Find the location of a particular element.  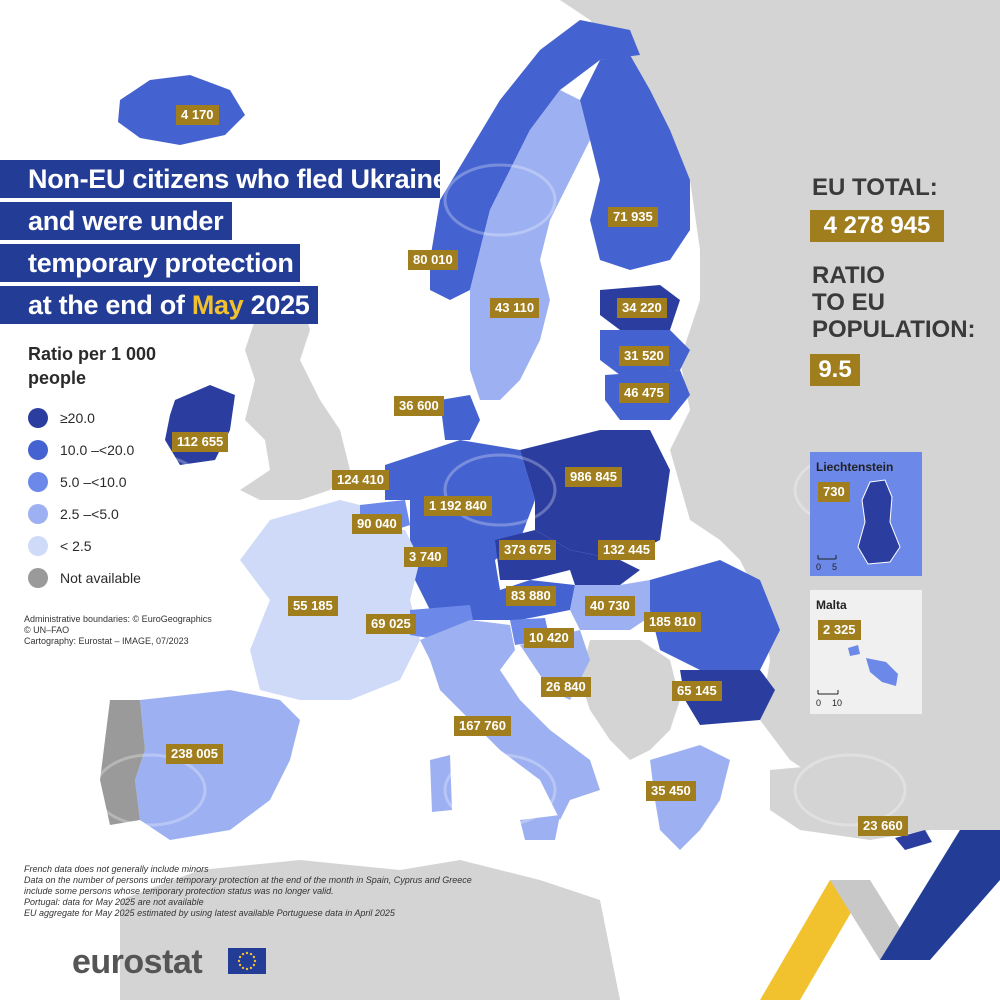

label-austria: 83 880 is located at coordinates (531, 596).